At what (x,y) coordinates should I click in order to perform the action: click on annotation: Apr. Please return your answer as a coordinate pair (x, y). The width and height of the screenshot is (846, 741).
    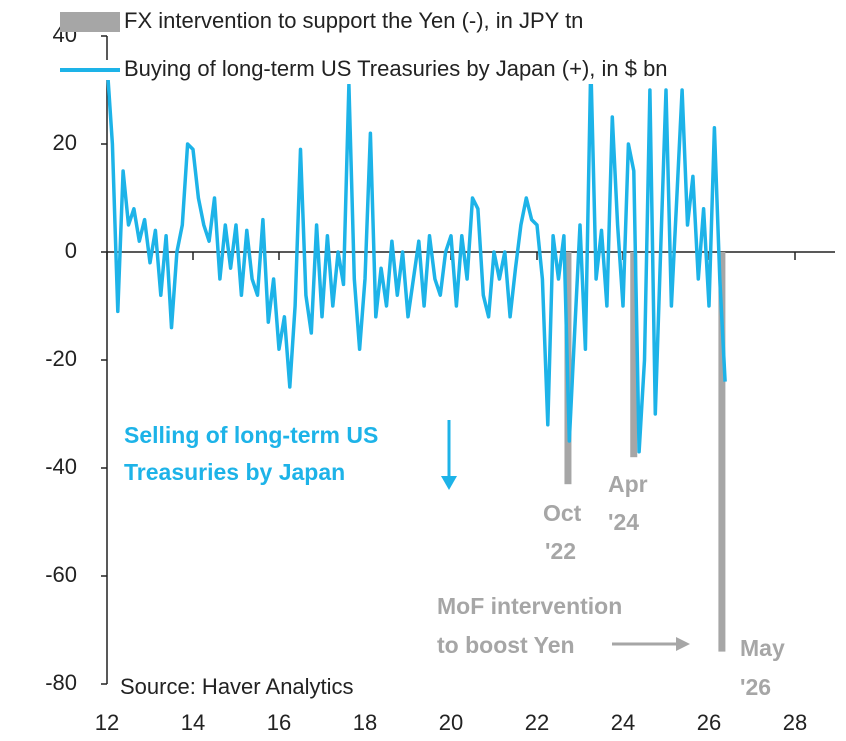
    Looking at the image, I should click on (628, 484).